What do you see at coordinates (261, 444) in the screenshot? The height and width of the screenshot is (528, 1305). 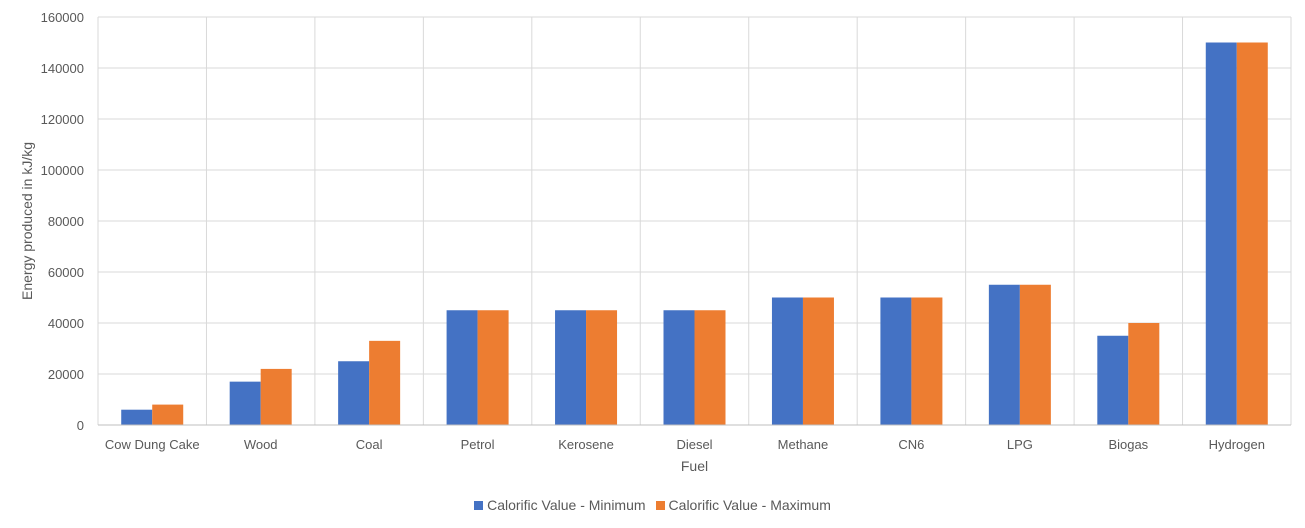 I see `x-tick-label: Wood` at bounding box center [261, 444].